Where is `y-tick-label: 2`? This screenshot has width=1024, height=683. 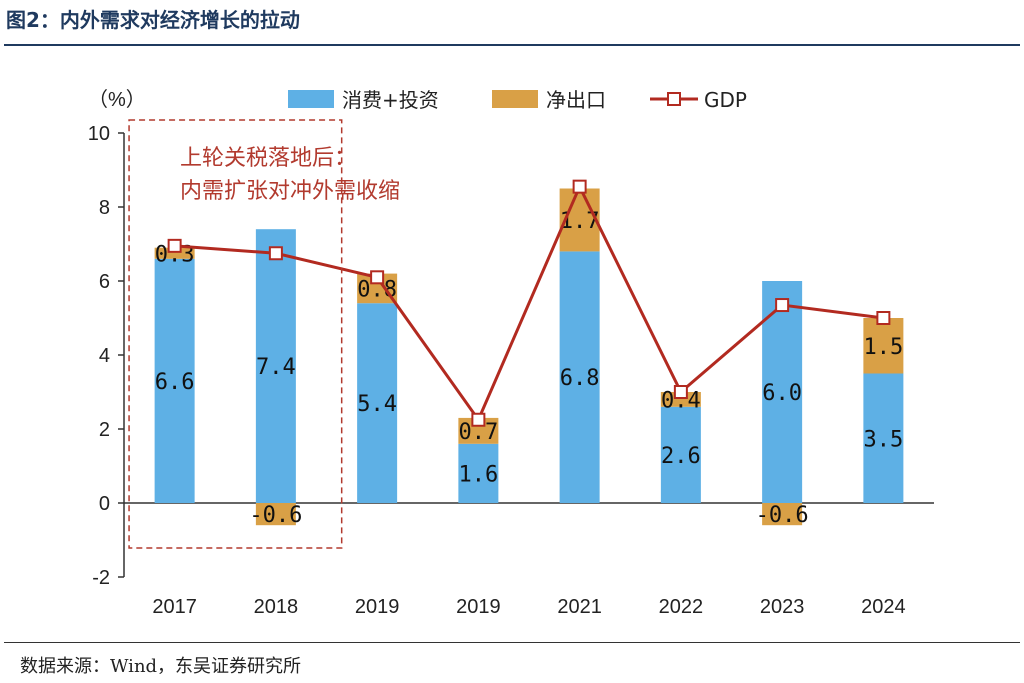 y-tick-label: 2 is located at coordinates (104, 430).